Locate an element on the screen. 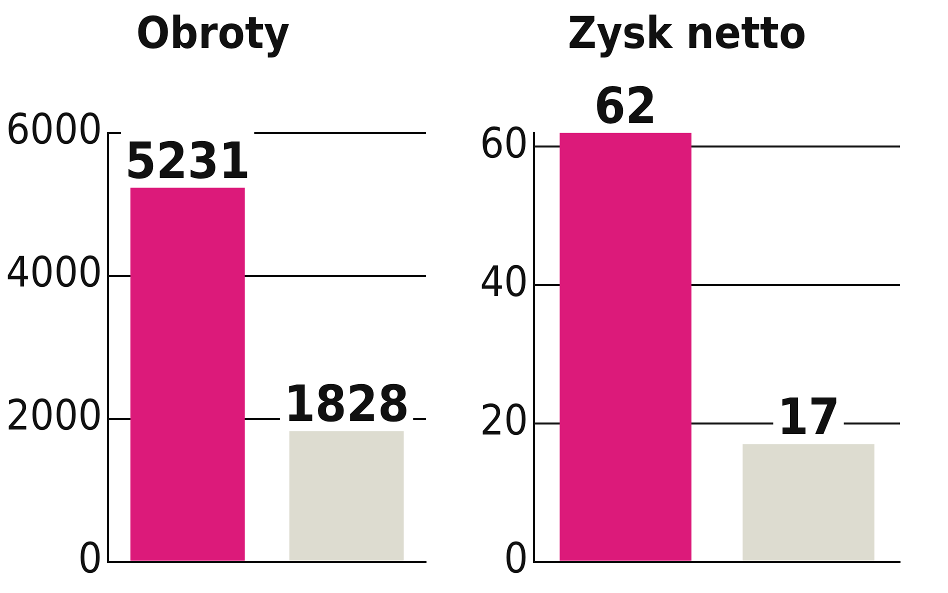  y-tick-label: 60 is located at coordinates (504, 143).